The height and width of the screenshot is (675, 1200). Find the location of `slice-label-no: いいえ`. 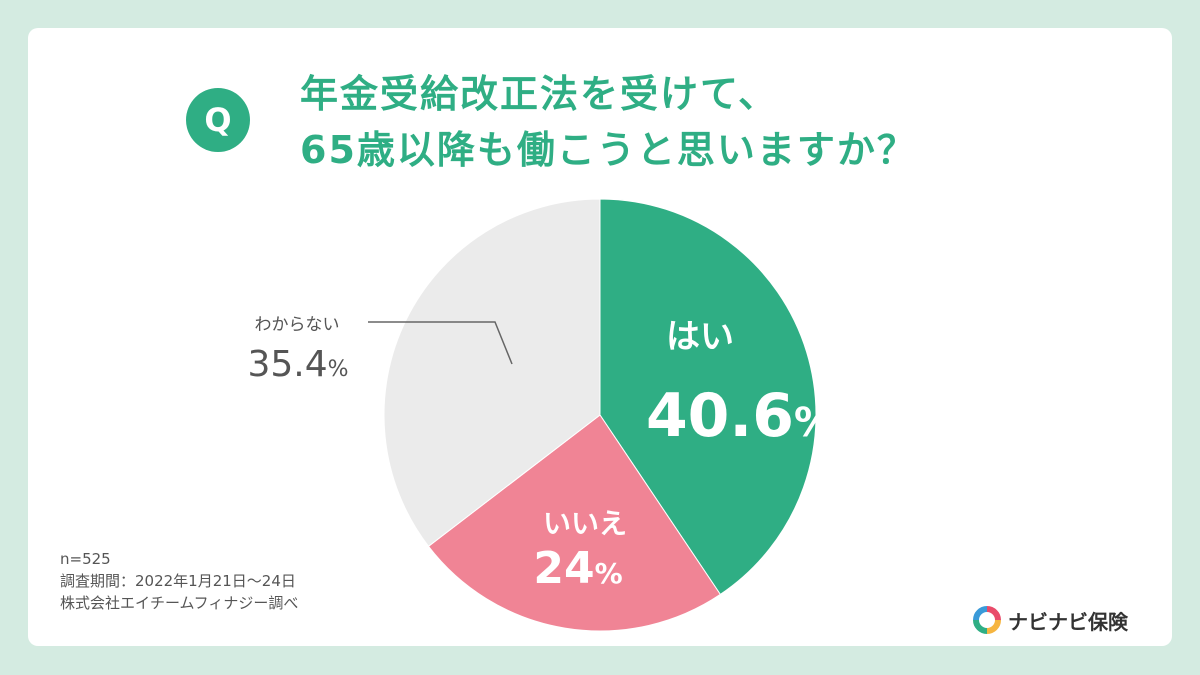

slice-label-no: いいえ is located at coordinates (585, 523).